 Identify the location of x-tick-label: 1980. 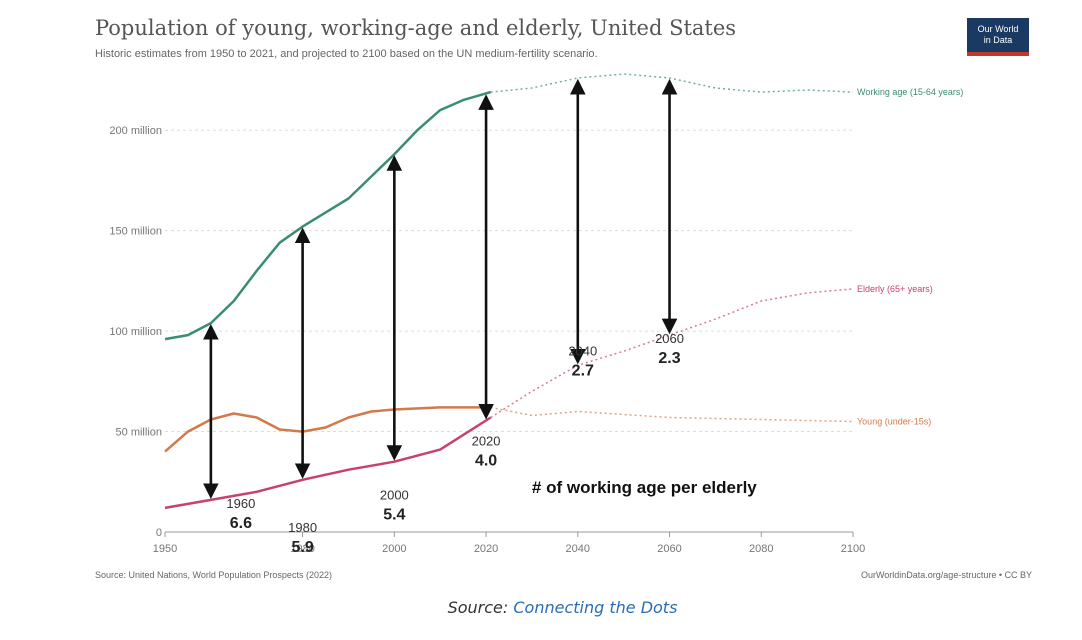
(302, 549).